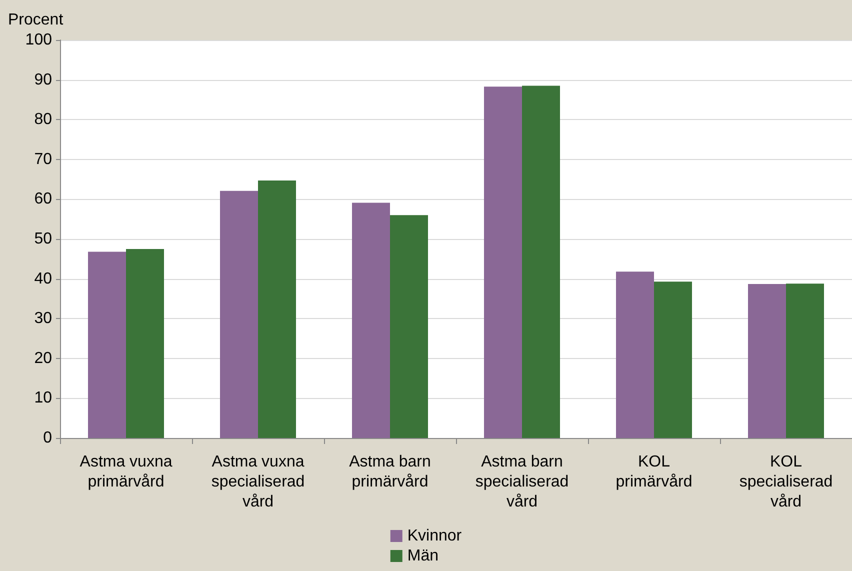 This screenshot has width=852, height=571. What do you see at coordinates (43, 319) in the screenshot?
I see `y-tick-label: 30` at bounding box center [43, 319].